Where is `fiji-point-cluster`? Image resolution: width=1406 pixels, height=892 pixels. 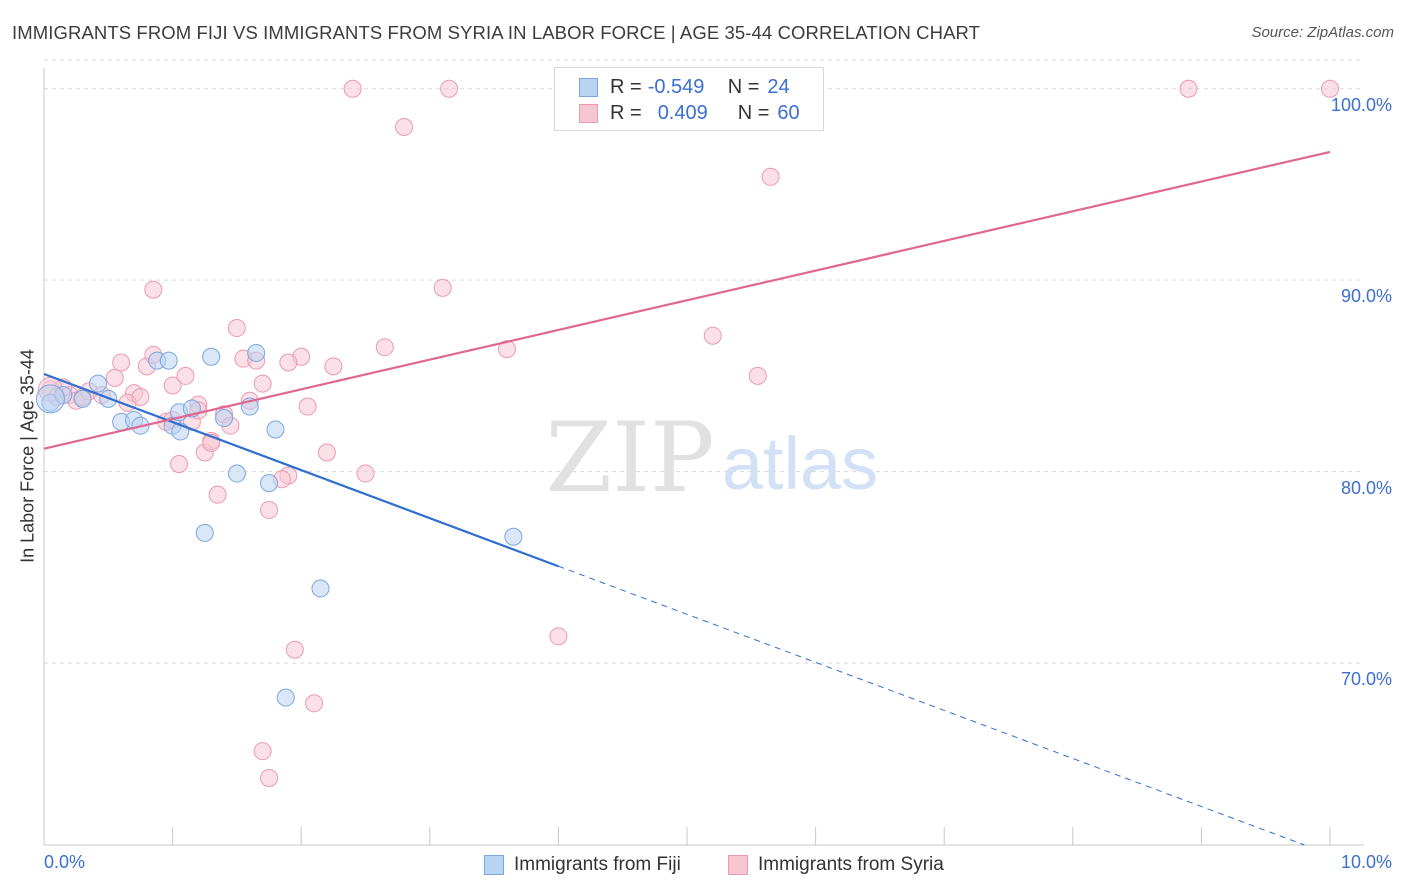
fiji-point-cluster is located at coordinates (50, 399).